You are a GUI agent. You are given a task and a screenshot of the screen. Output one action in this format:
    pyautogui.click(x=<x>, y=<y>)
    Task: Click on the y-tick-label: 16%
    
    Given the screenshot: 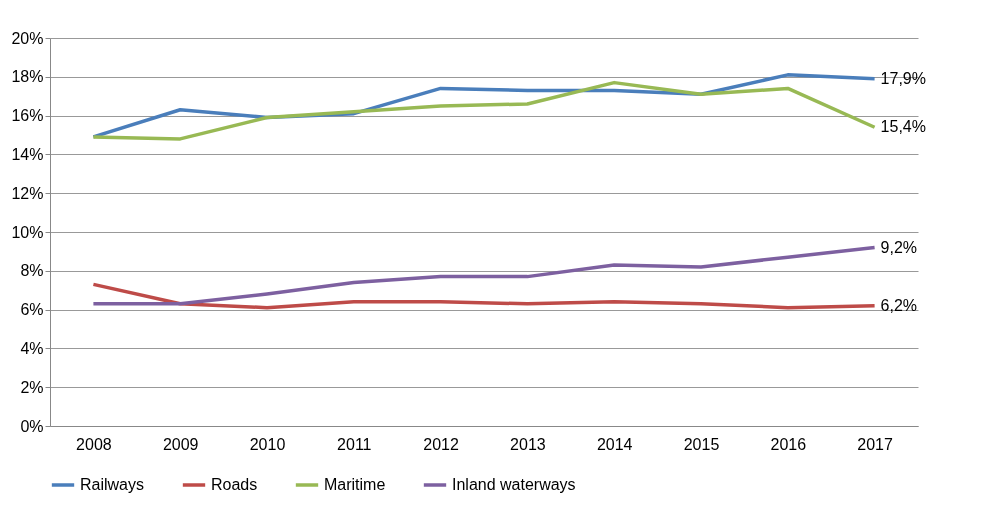 What is the action you would take?
    pyautogui.click(x=27, y=116)
    